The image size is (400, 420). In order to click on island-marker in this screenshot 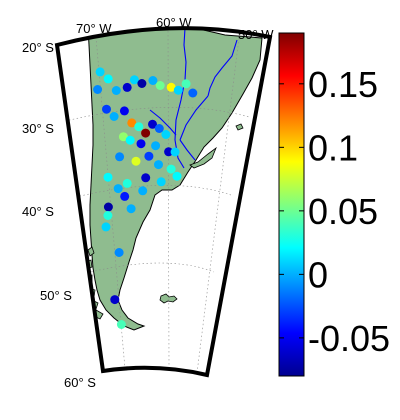, I will do `click(239, 127)`.